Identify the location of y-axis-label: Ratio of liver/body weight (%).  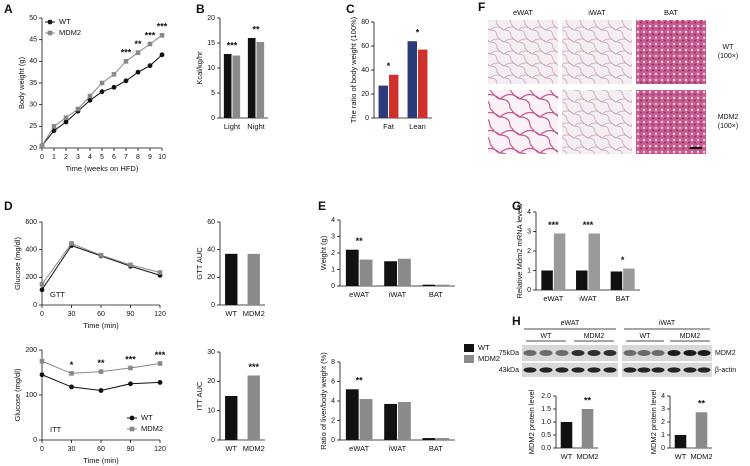
(323, 401).